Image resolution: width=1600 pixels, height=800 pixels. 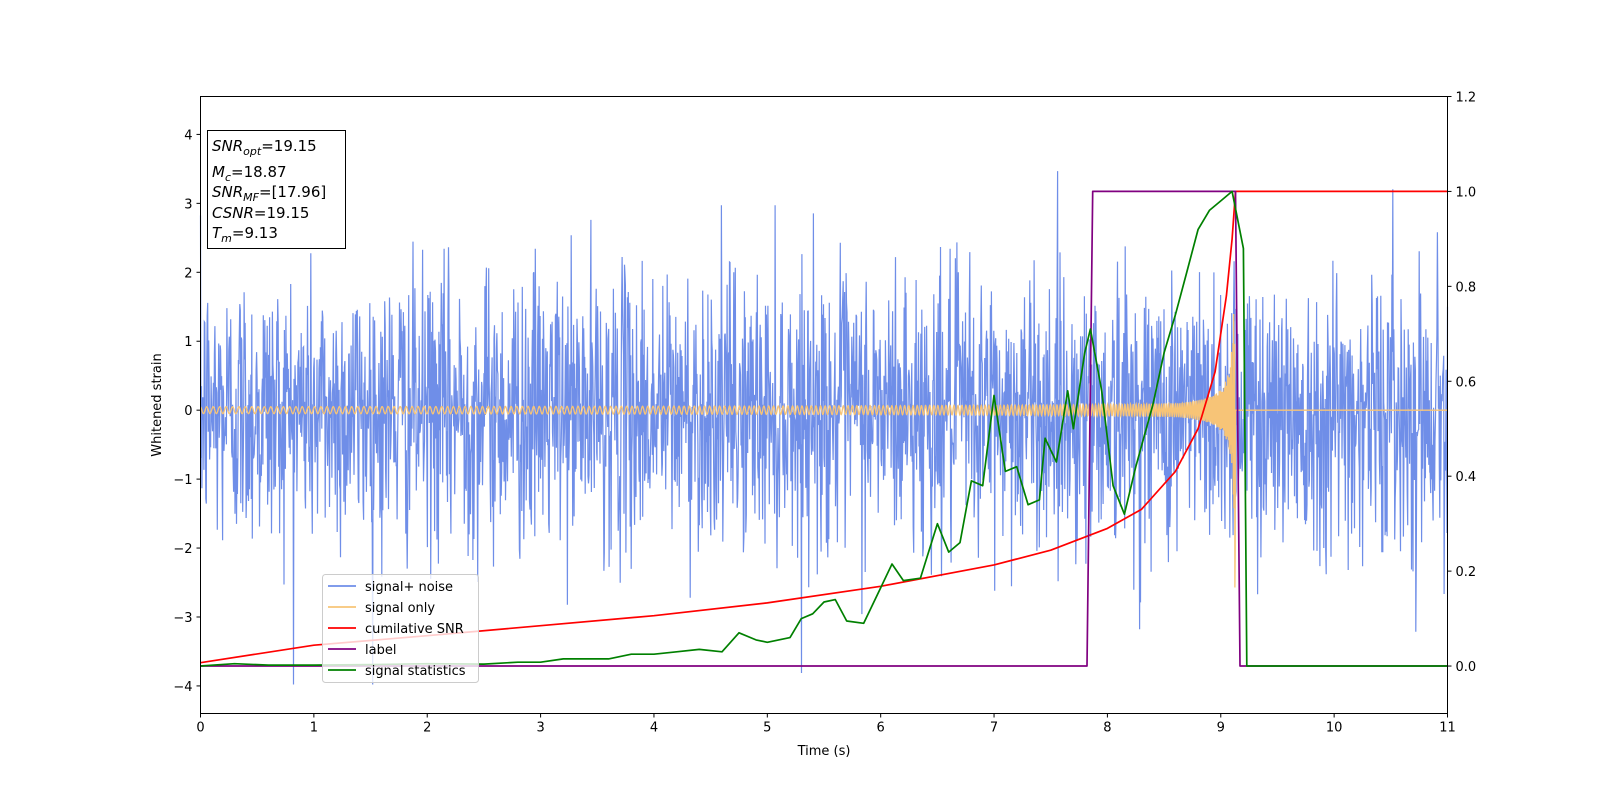 What do you see at coordinates (540, 728) in the screenshot?
I see `x-tick-label: 3` at bounding box center [540, 728].